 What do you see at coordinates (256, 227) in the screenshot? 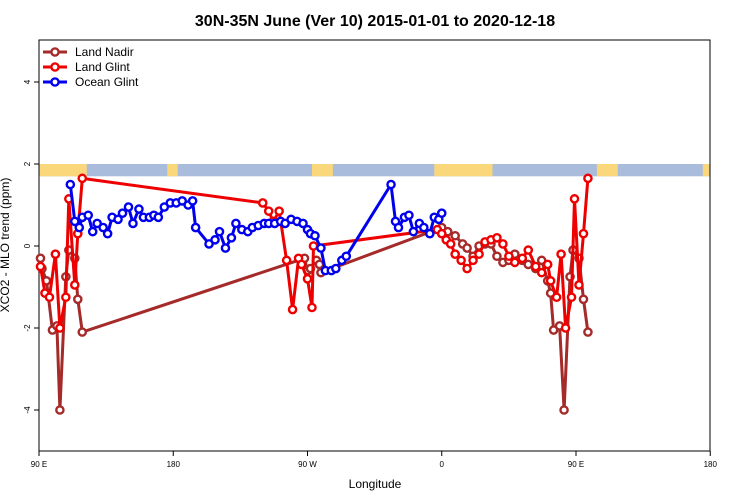
I see `series-ocean-glint` at bounding box center [256, 227].